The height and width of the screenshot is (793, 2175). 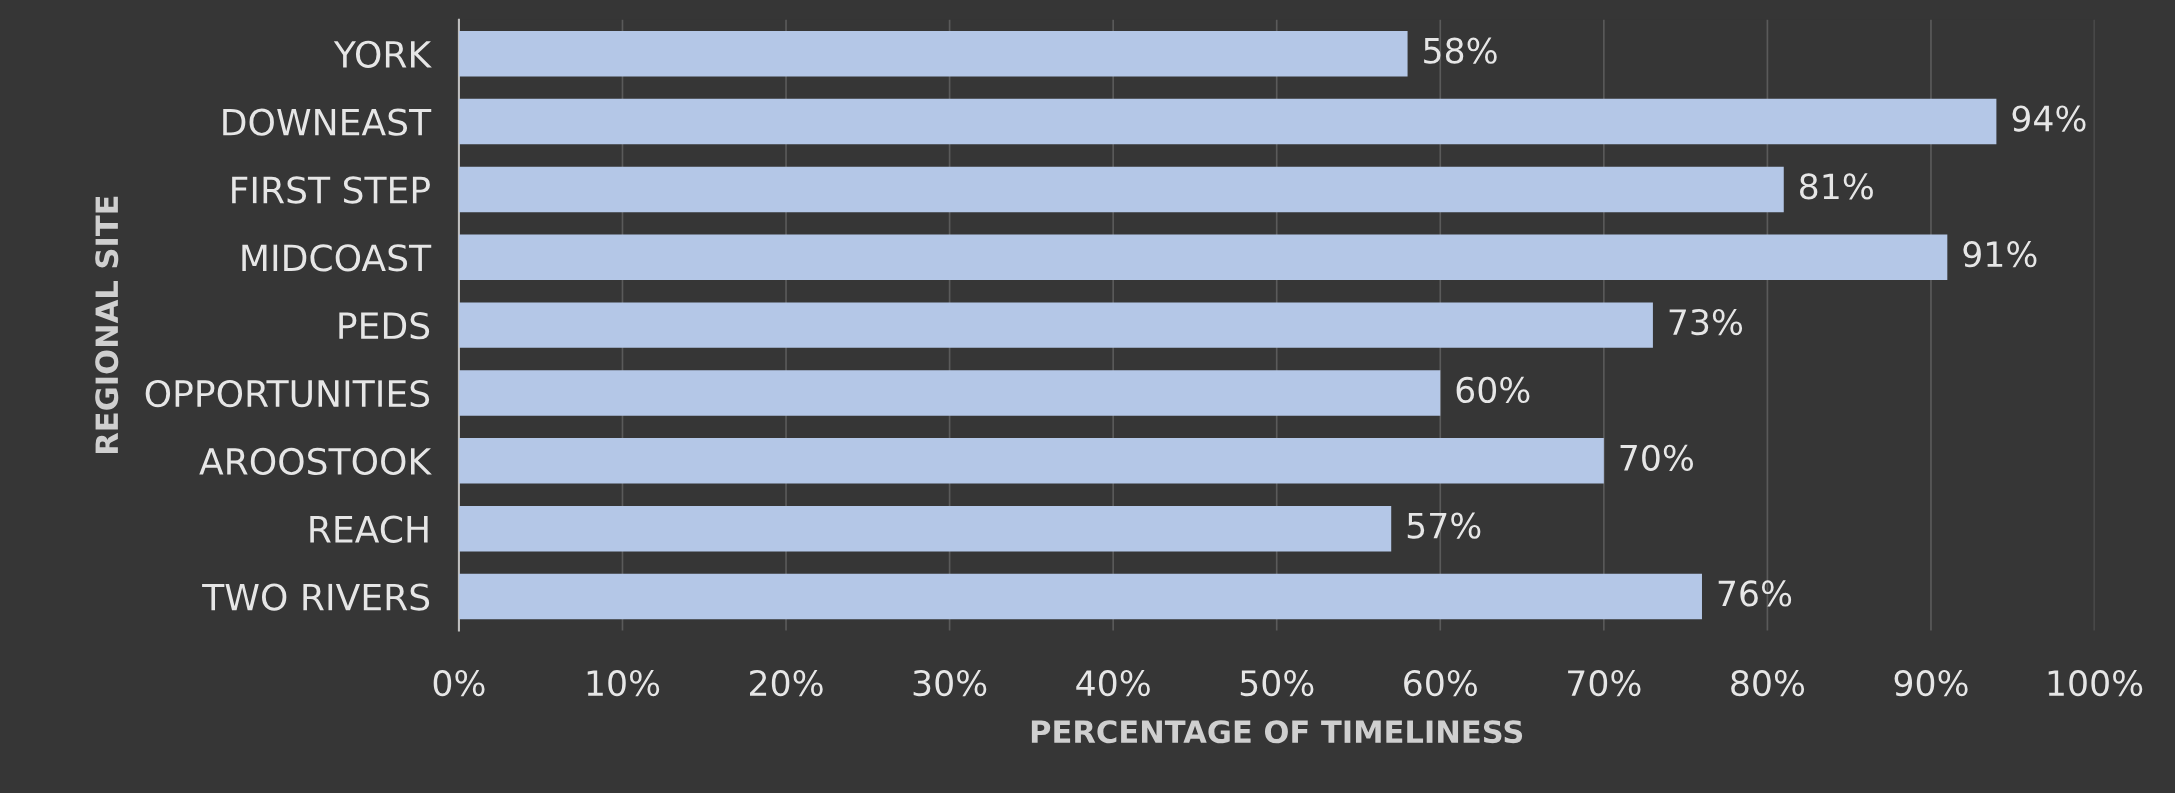 What do you see at coordinates (1768, 683) in the screenshot?
I see `x-tick-label: 80%` at bounding box center [1768, 683].